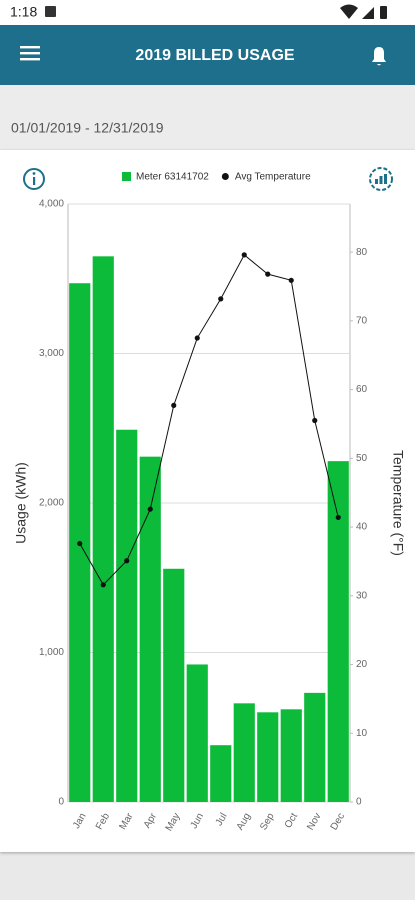 This screenshot has height=900, width=415. Describe the element at coordinates (359, 802) in the screenshot. I see `y2-tick-label: 0` at that location.